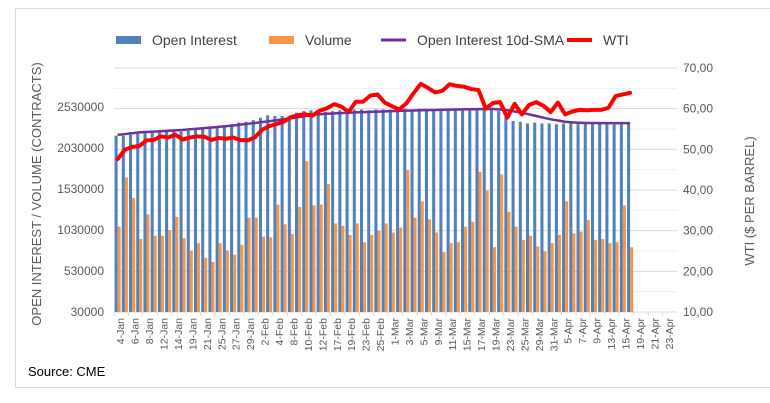 The height and width of the screenshot is (403, 770). What do you see at coordinates (237, 334) in the screenshot?
I see `x-tick-label: 27-Jan` at bounding box center [237, 334].